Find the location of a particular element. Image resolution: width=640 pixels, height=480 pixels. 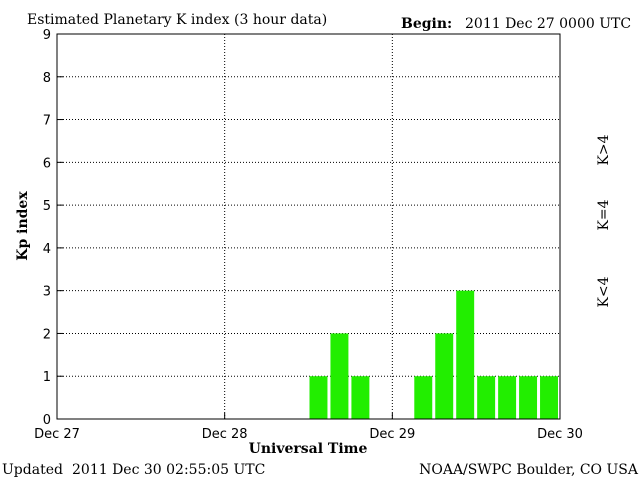

y-tick-label: 3 is located at coordinates (47, 292).